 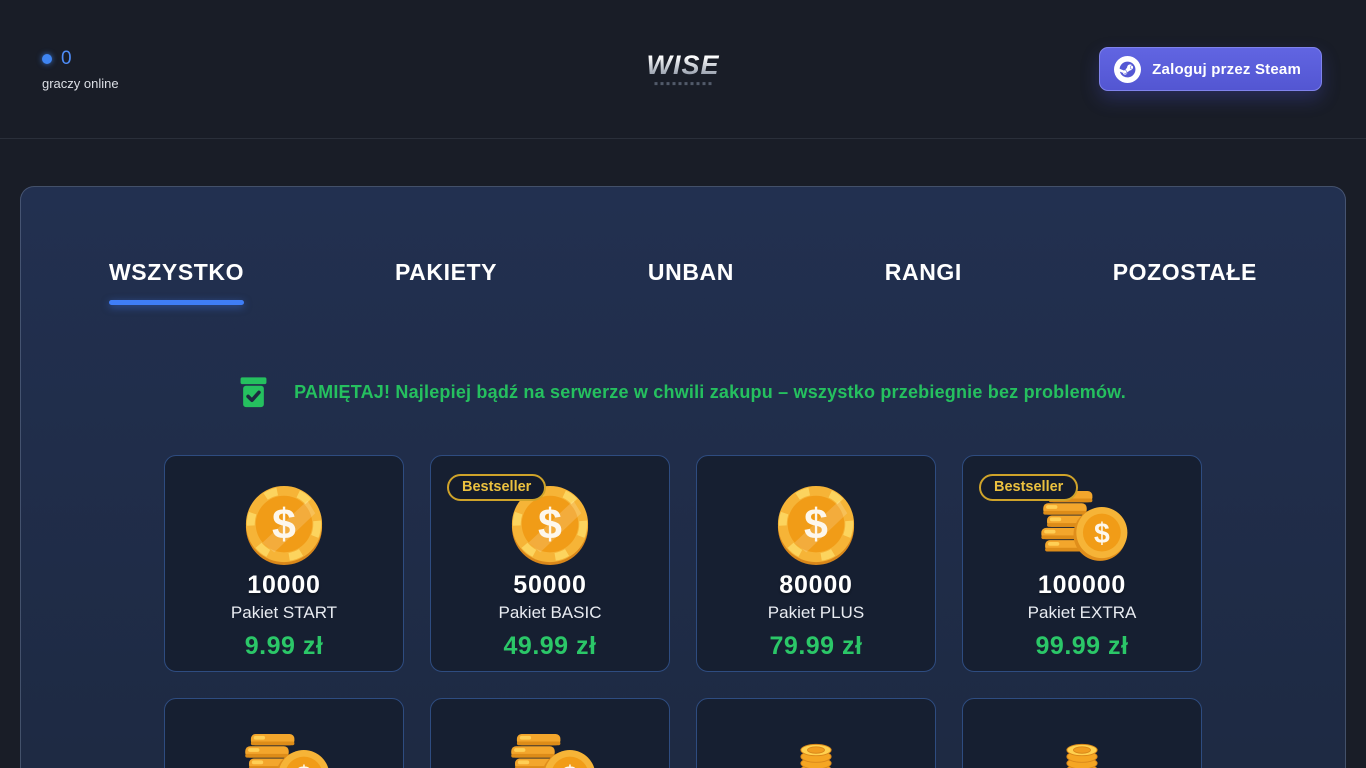 I want to click on tab-pakiety: PAKIETY, so click(x=446, y=282).